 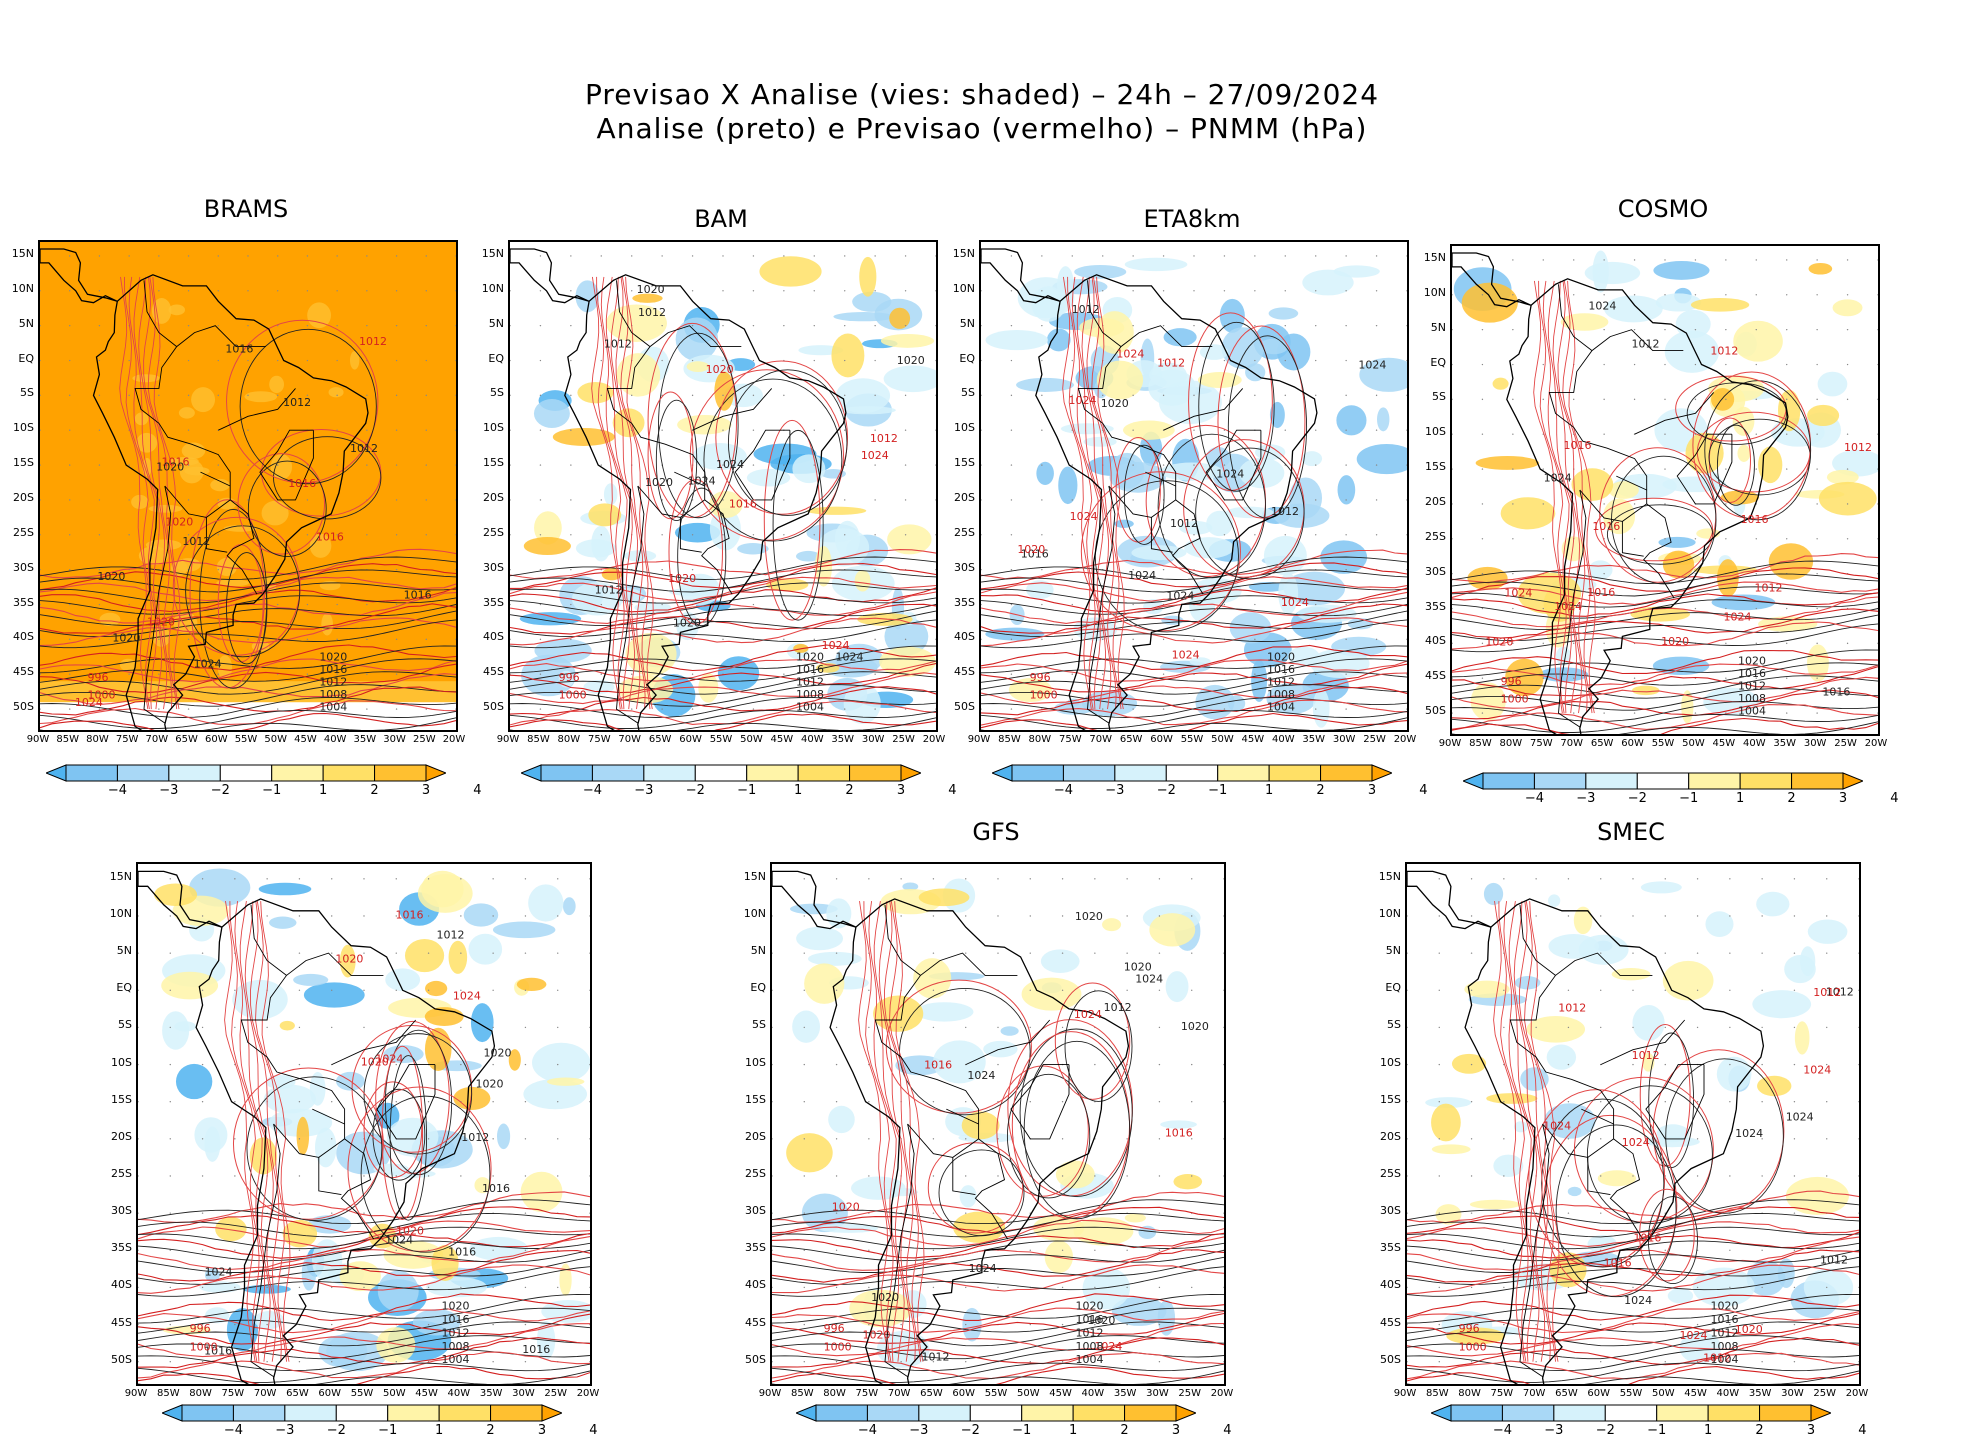 I want to click on colorbar-label: 2, so click(x=849, y=790).